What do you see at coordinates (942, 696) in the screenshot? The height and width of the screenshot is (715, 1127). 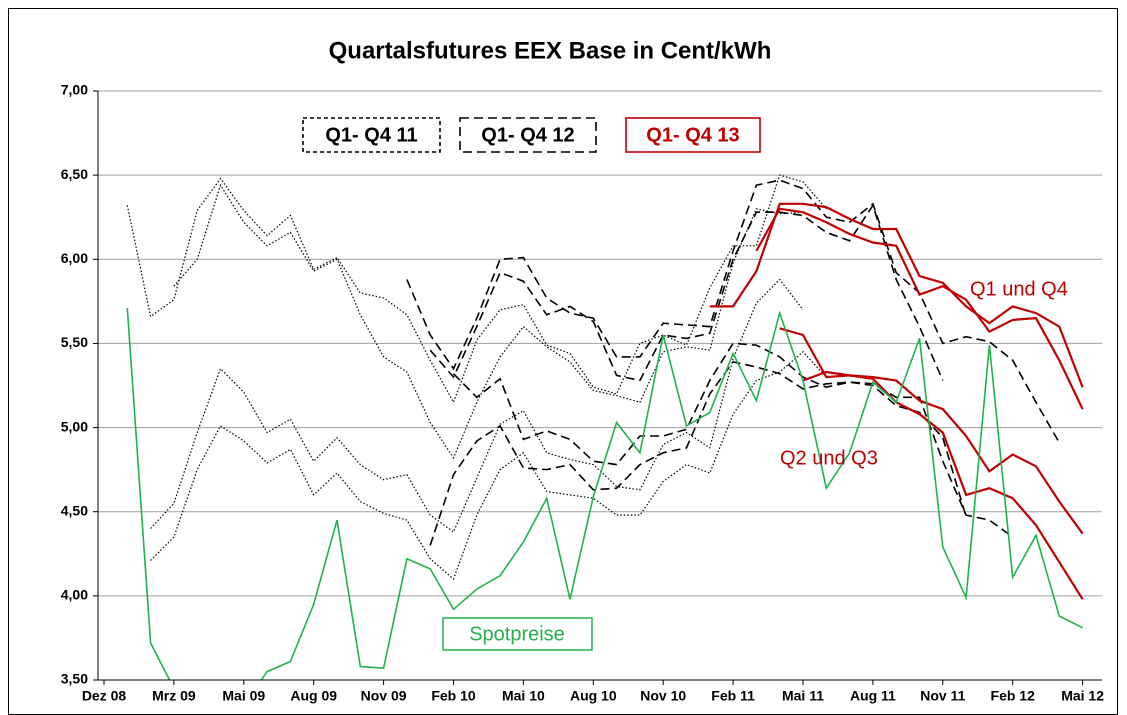 I see `x-tick-label: Nov 11` at bounding box center [942, 696].